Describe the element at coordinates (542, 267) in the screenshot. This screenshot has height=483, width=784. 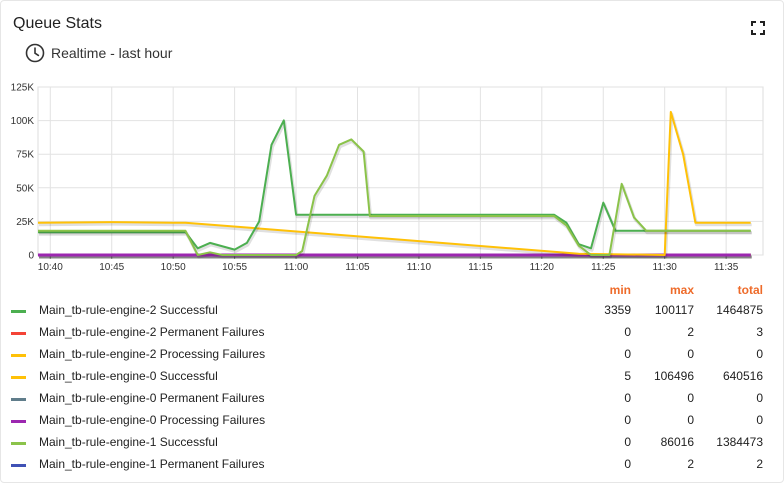
I see `x-tick-label: 11:20` at that location.